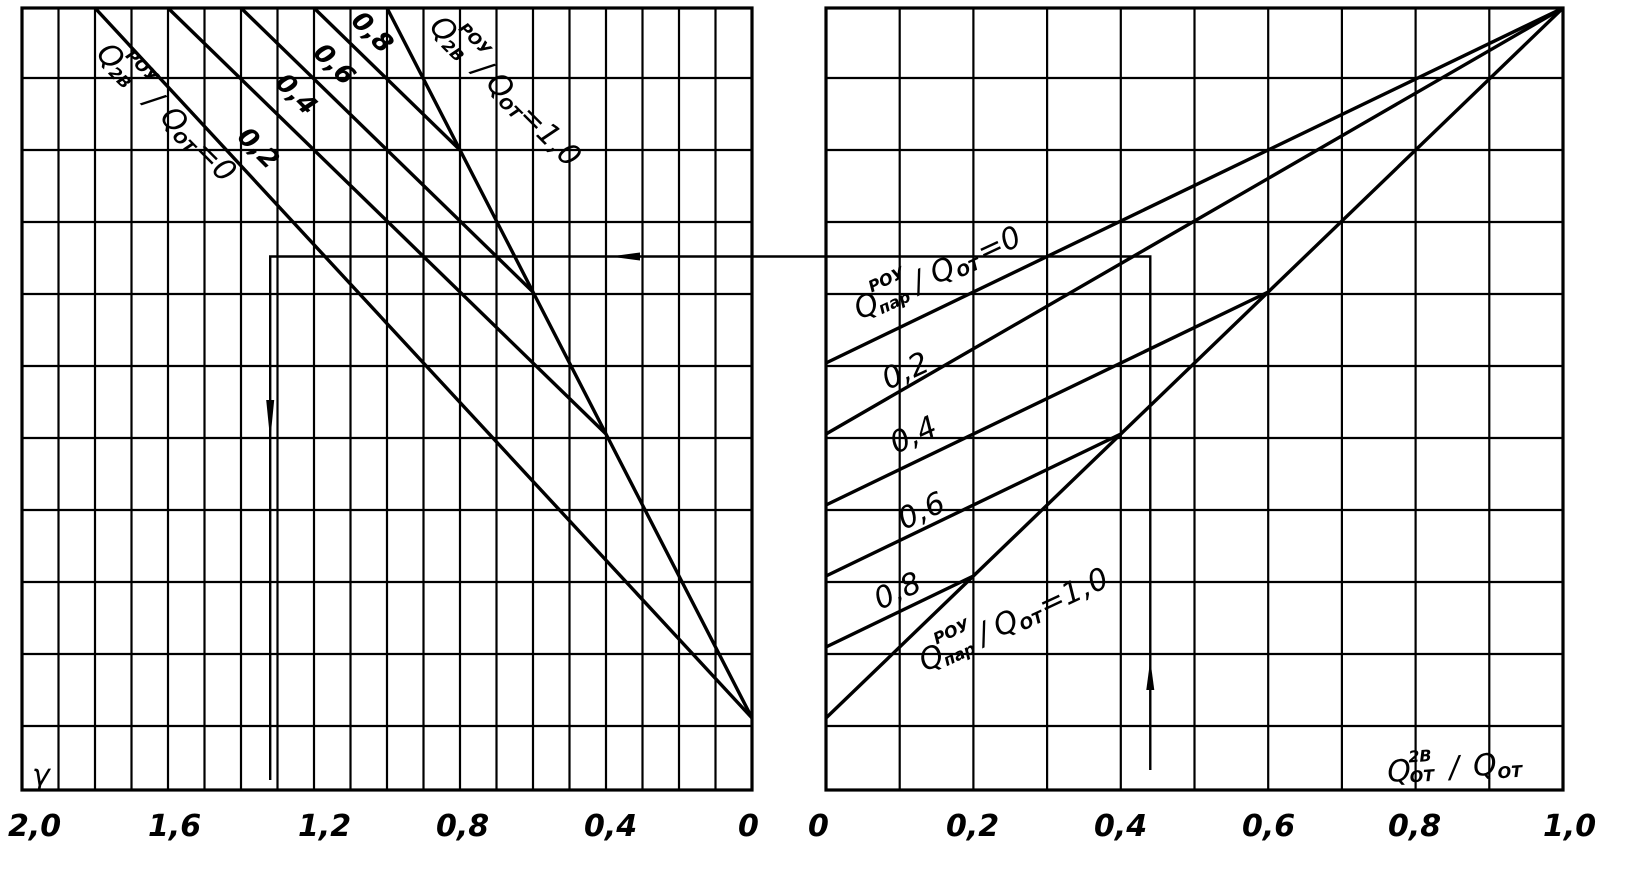 This screenshot has width=1635, height=885. I want to click on right-label-06: 0,6, so click(922, 511).